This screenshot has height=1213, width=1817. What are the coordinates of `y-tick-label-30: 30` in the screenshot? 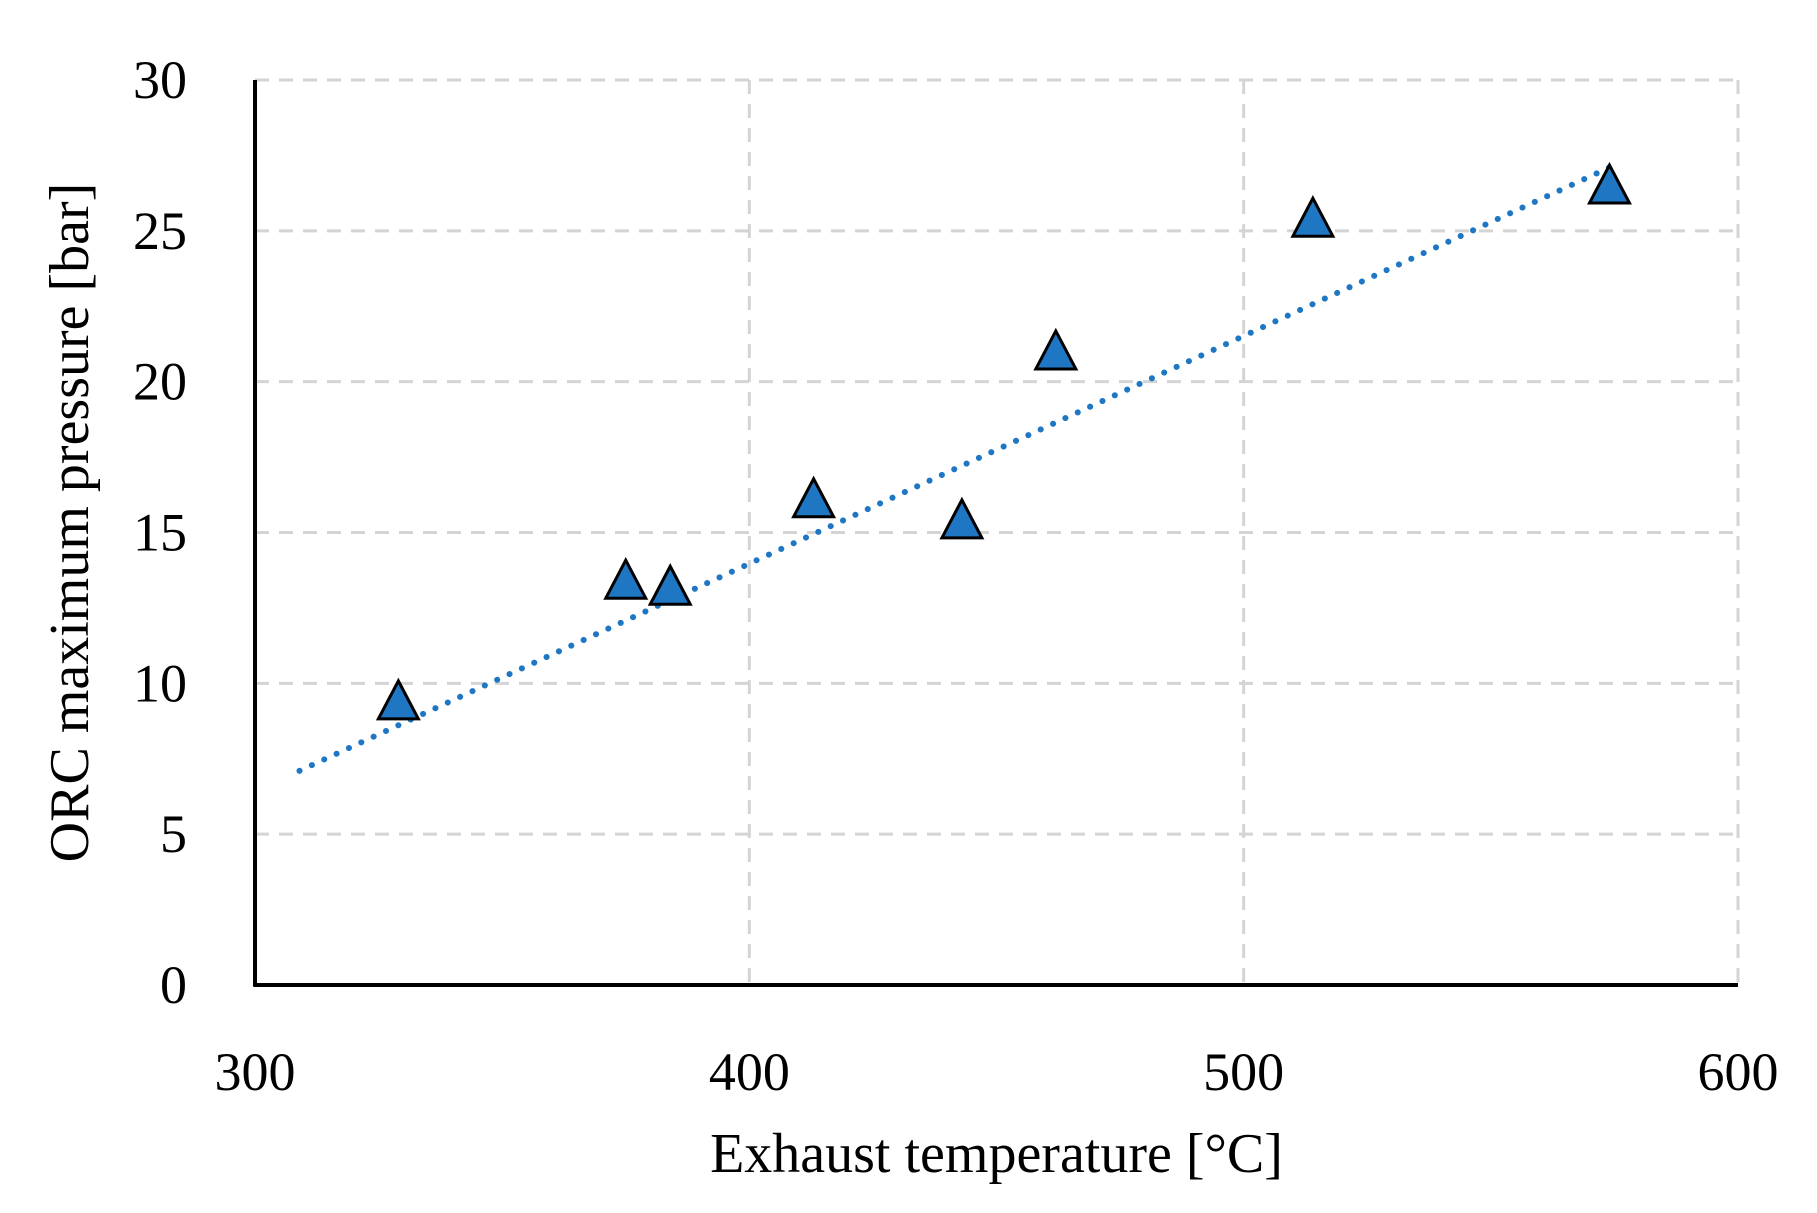 It's located at (160, 80).